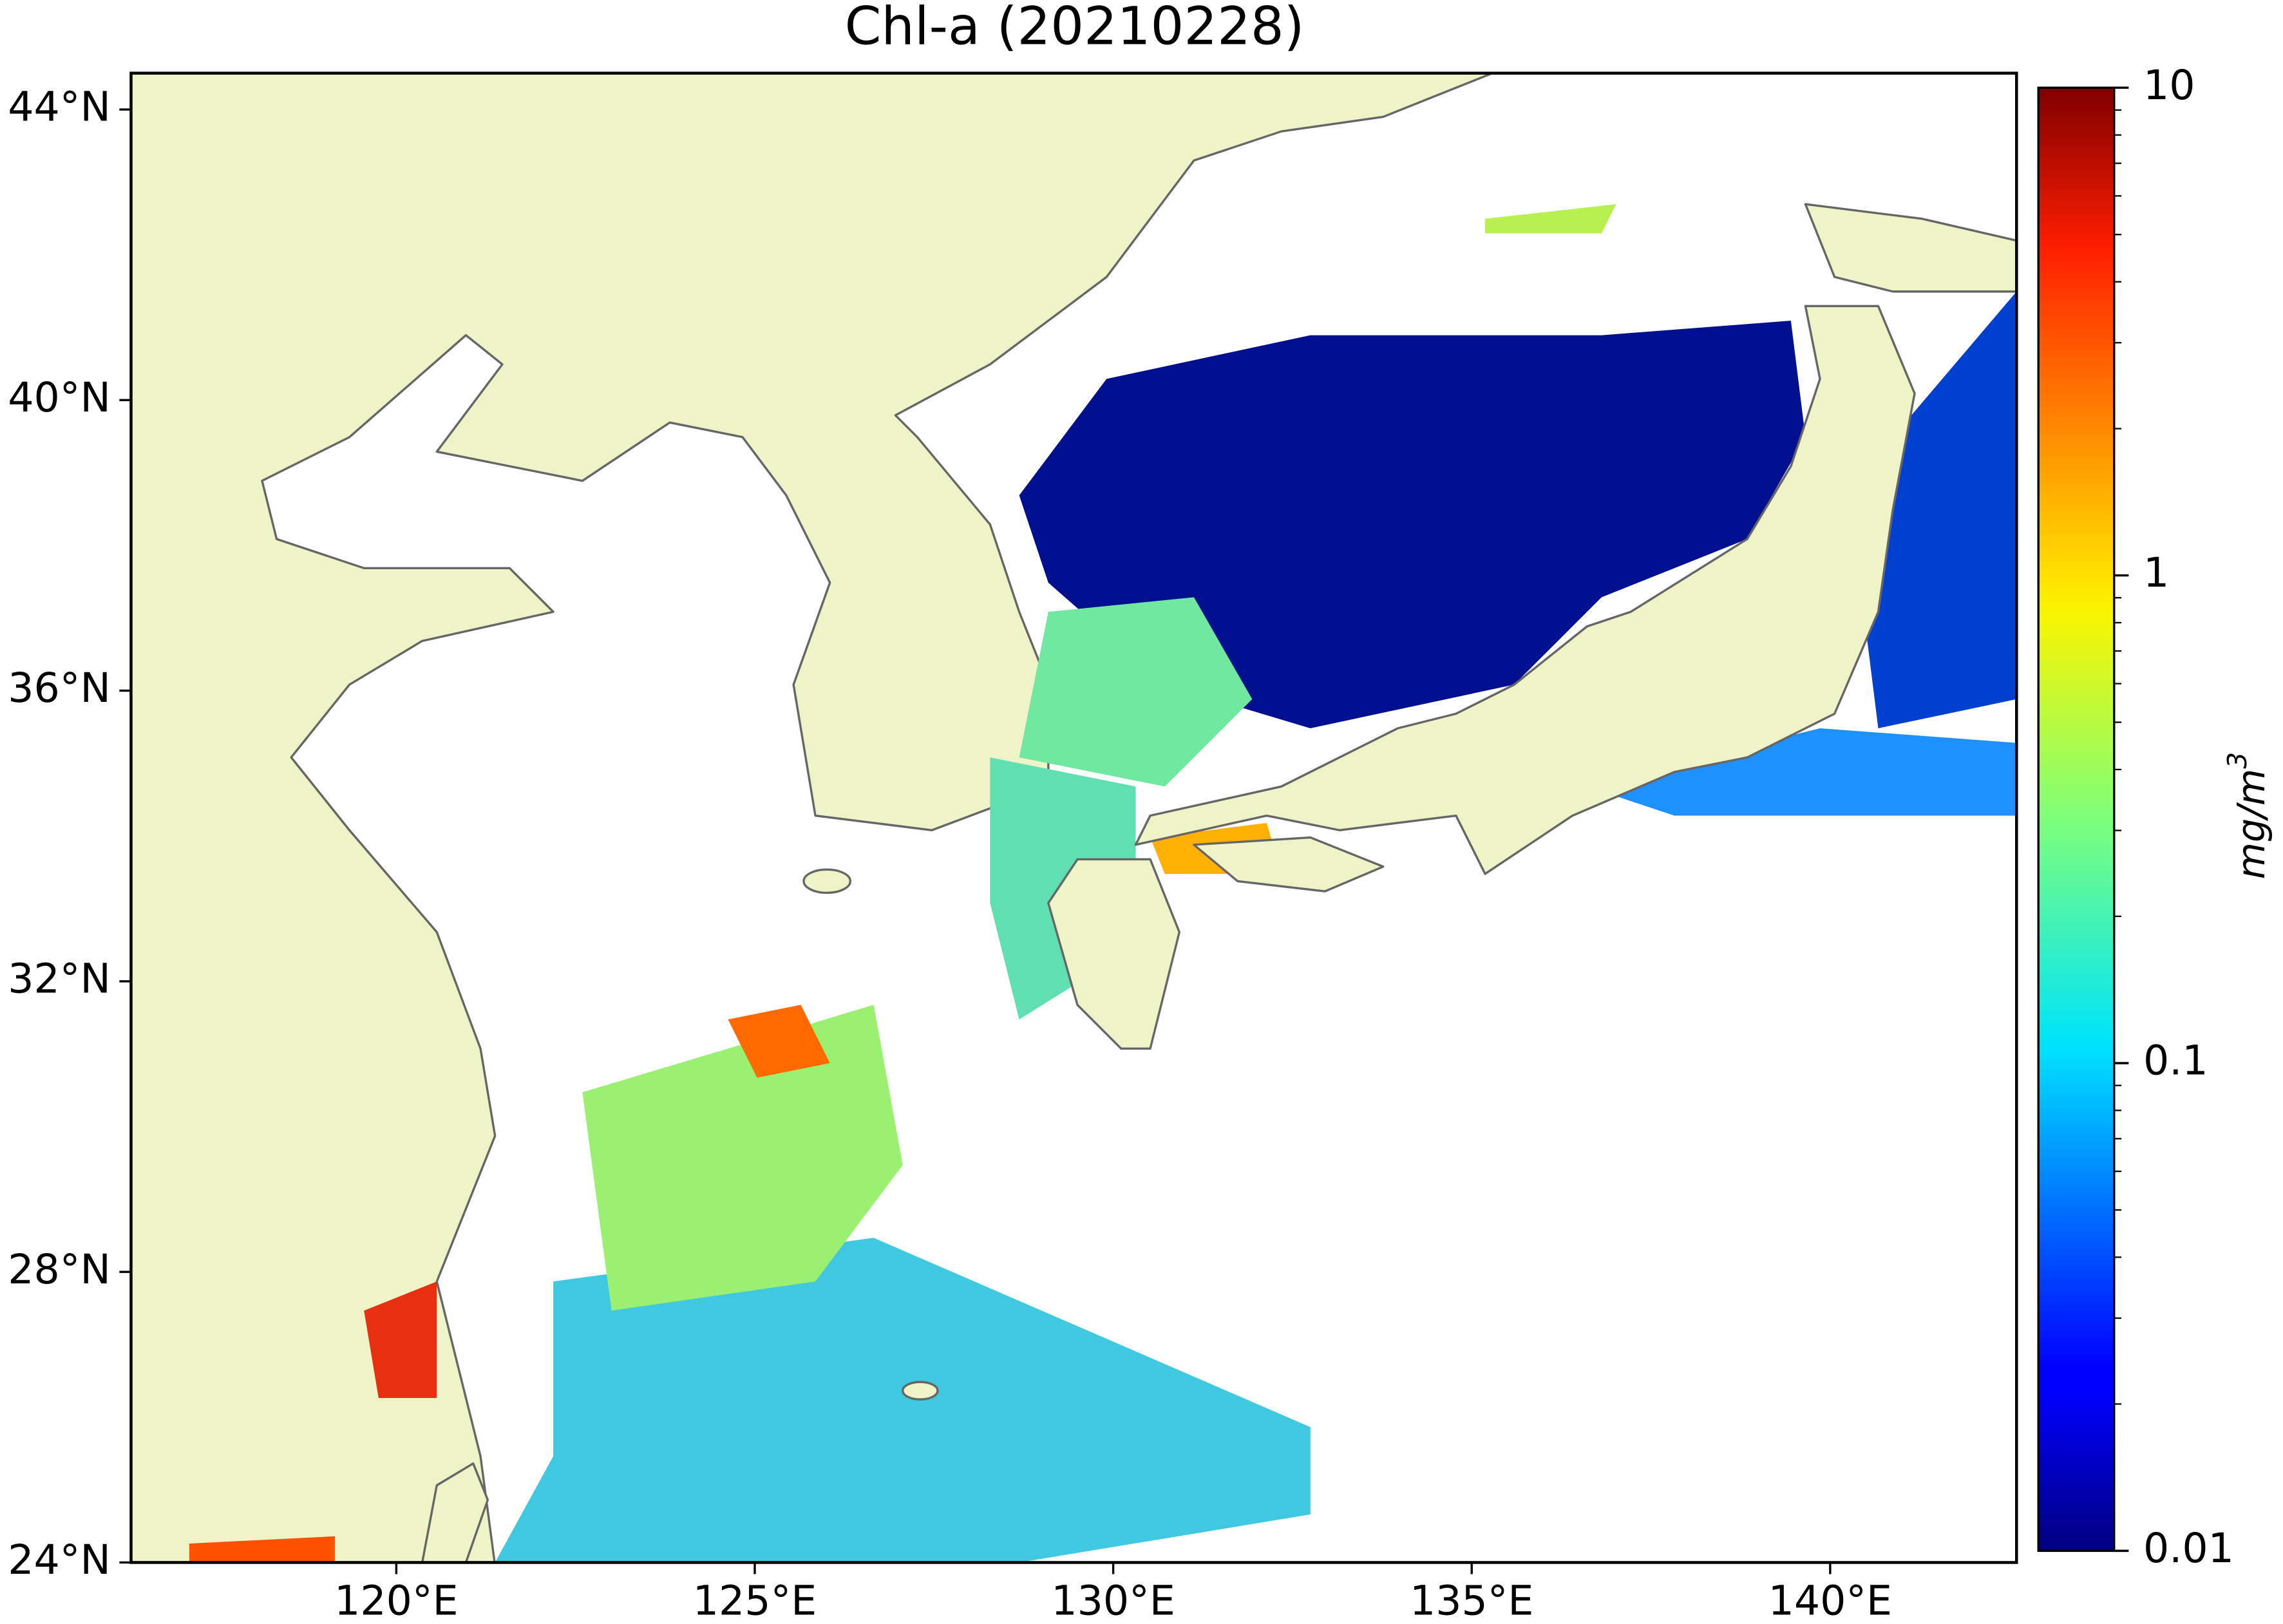 This screenshot has width=2283, height=1624. What do you see at coordinates (755, 1600) in the screenshot?
I see `x-tick-label: 125°E` at bounding box center [755, 1600].